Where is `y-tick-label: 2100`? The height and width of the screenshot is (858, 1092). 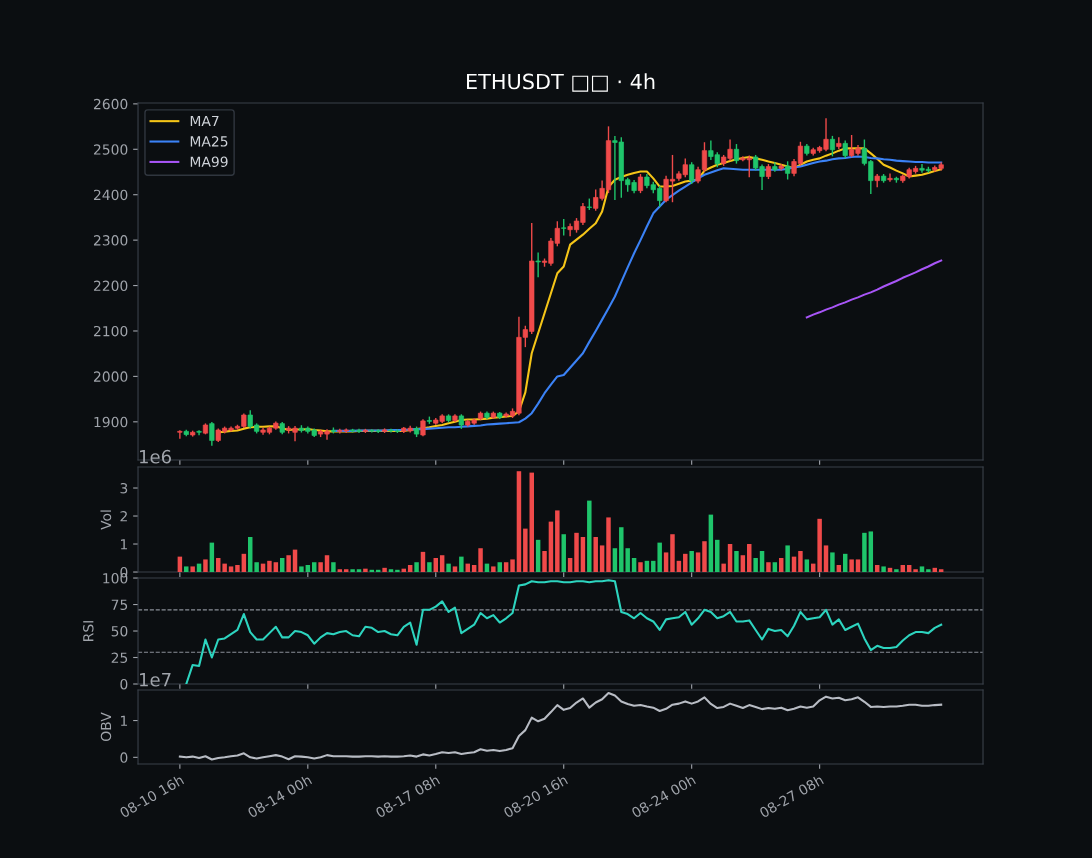
y-tick-label: 2100 is located at coordinates (110, 331).